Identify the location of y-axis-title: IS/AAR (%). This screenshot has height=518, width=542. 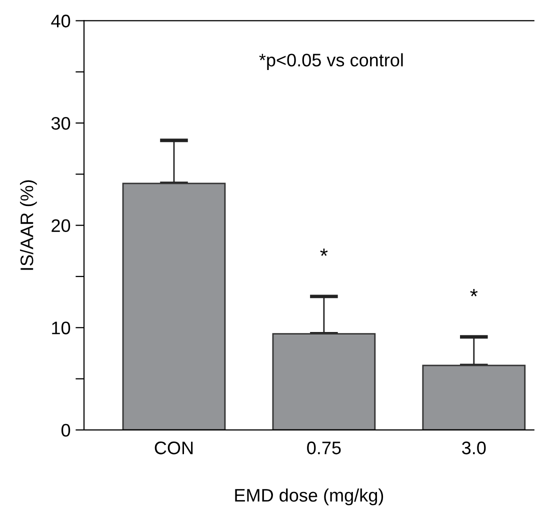
(28, 225).